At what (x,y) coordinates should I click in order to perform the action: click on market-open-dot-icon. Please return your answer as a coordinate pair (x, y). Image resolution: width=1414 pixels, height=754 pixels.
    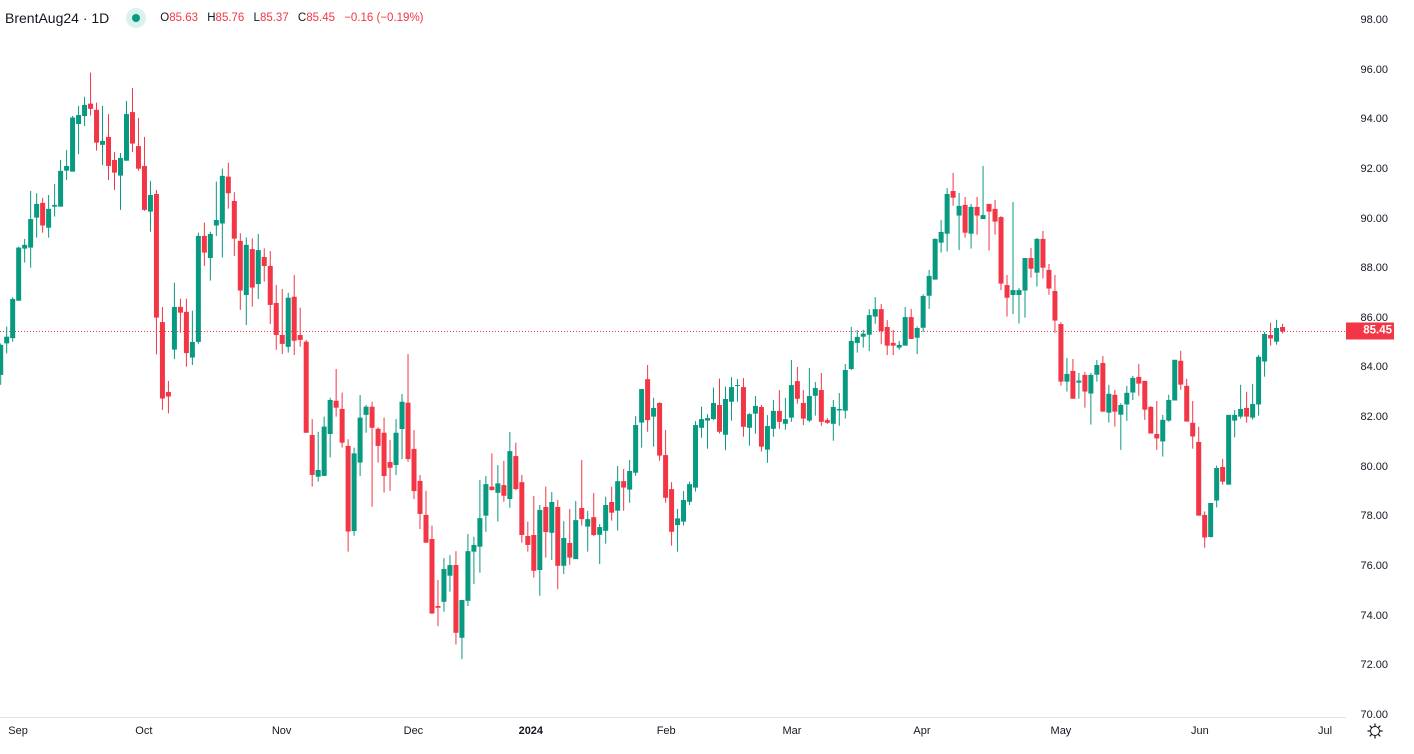
    Looking at the image, I should click on (136, 18).